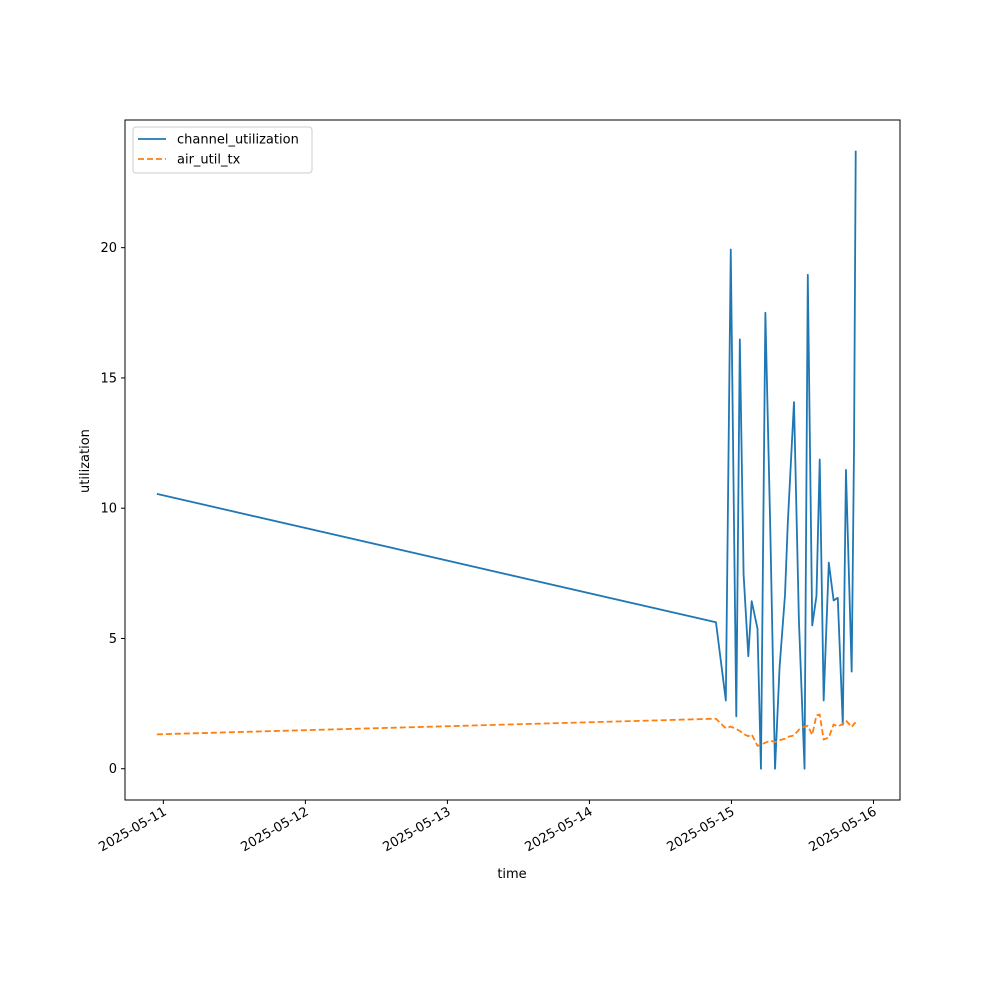 The width and height of the screenshot is (1000, 1000). I want to click on legend-box, so click(222, 150).